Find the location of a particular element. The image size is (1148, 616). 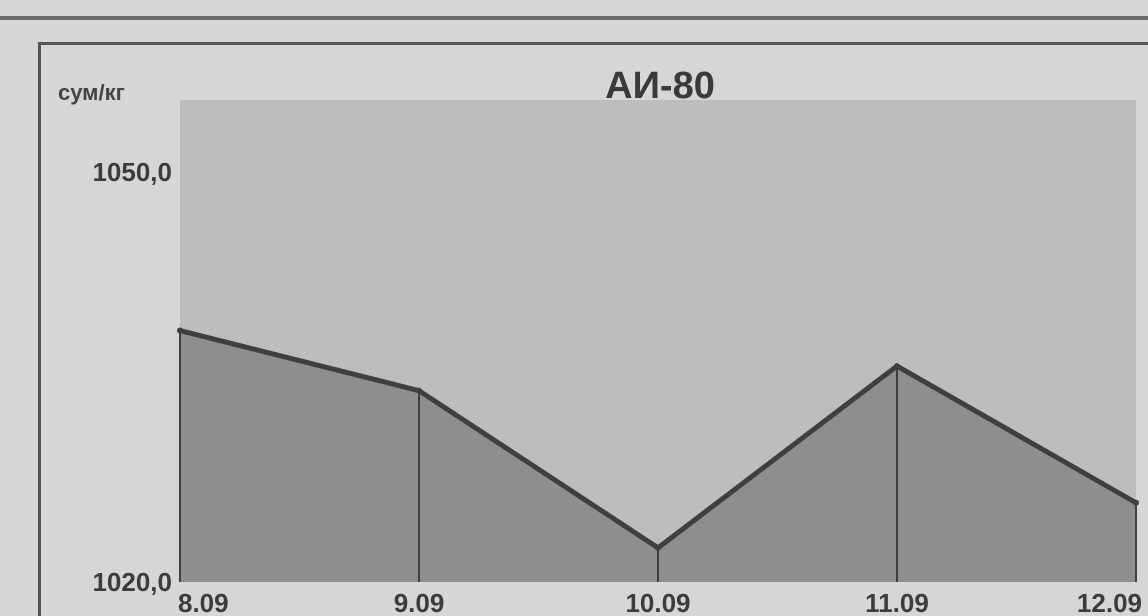

x-tick-label: 10.09 is located at coordinates (657, 602).